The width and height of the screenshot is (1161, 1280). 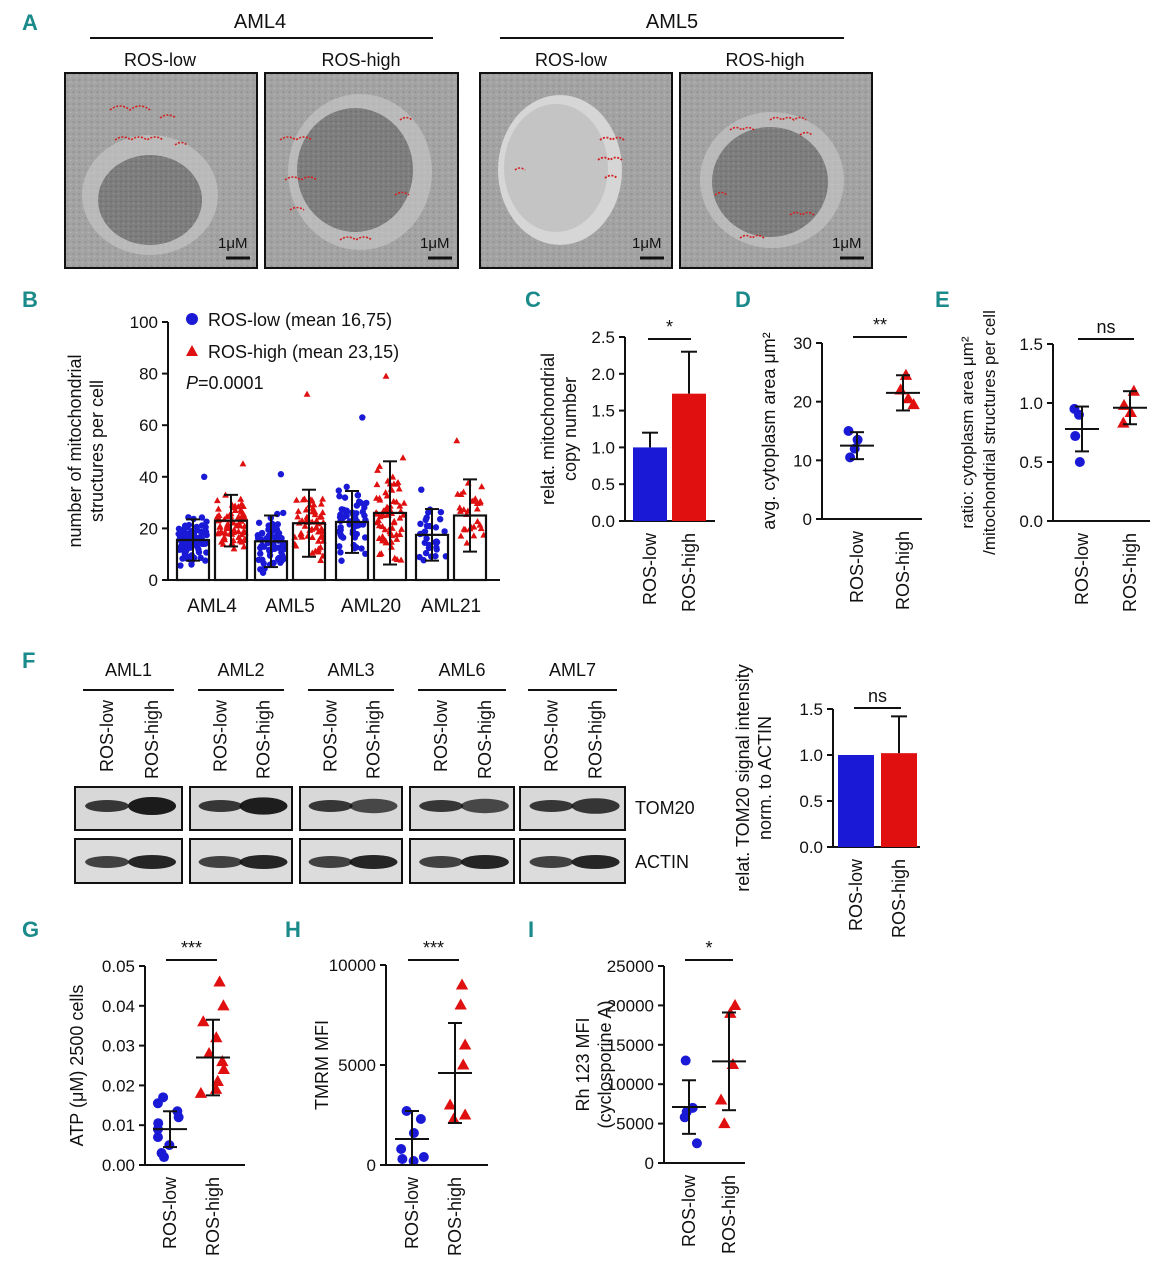 I want to click on p-value-annotation: P=0.0001, so click(x=225, y=383).